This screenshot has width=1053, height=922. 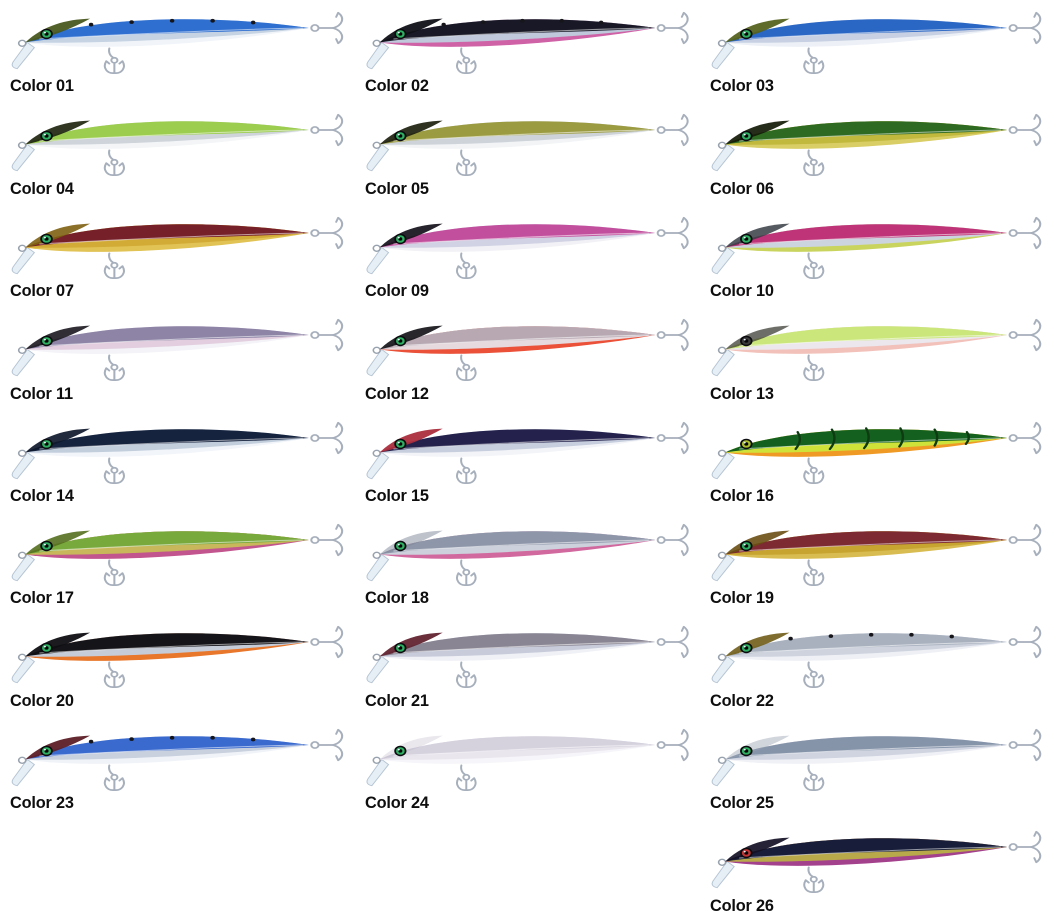 I want to click on lure-color-label: Color 11, so click(x=41, y=393).